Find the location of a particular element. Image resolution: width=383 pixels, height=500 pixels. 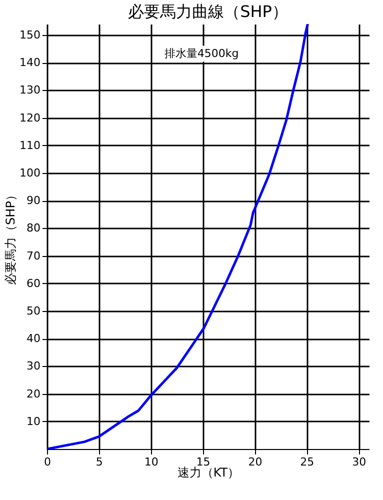

y-tick-label: 120 is located at coordinates (30, 117).